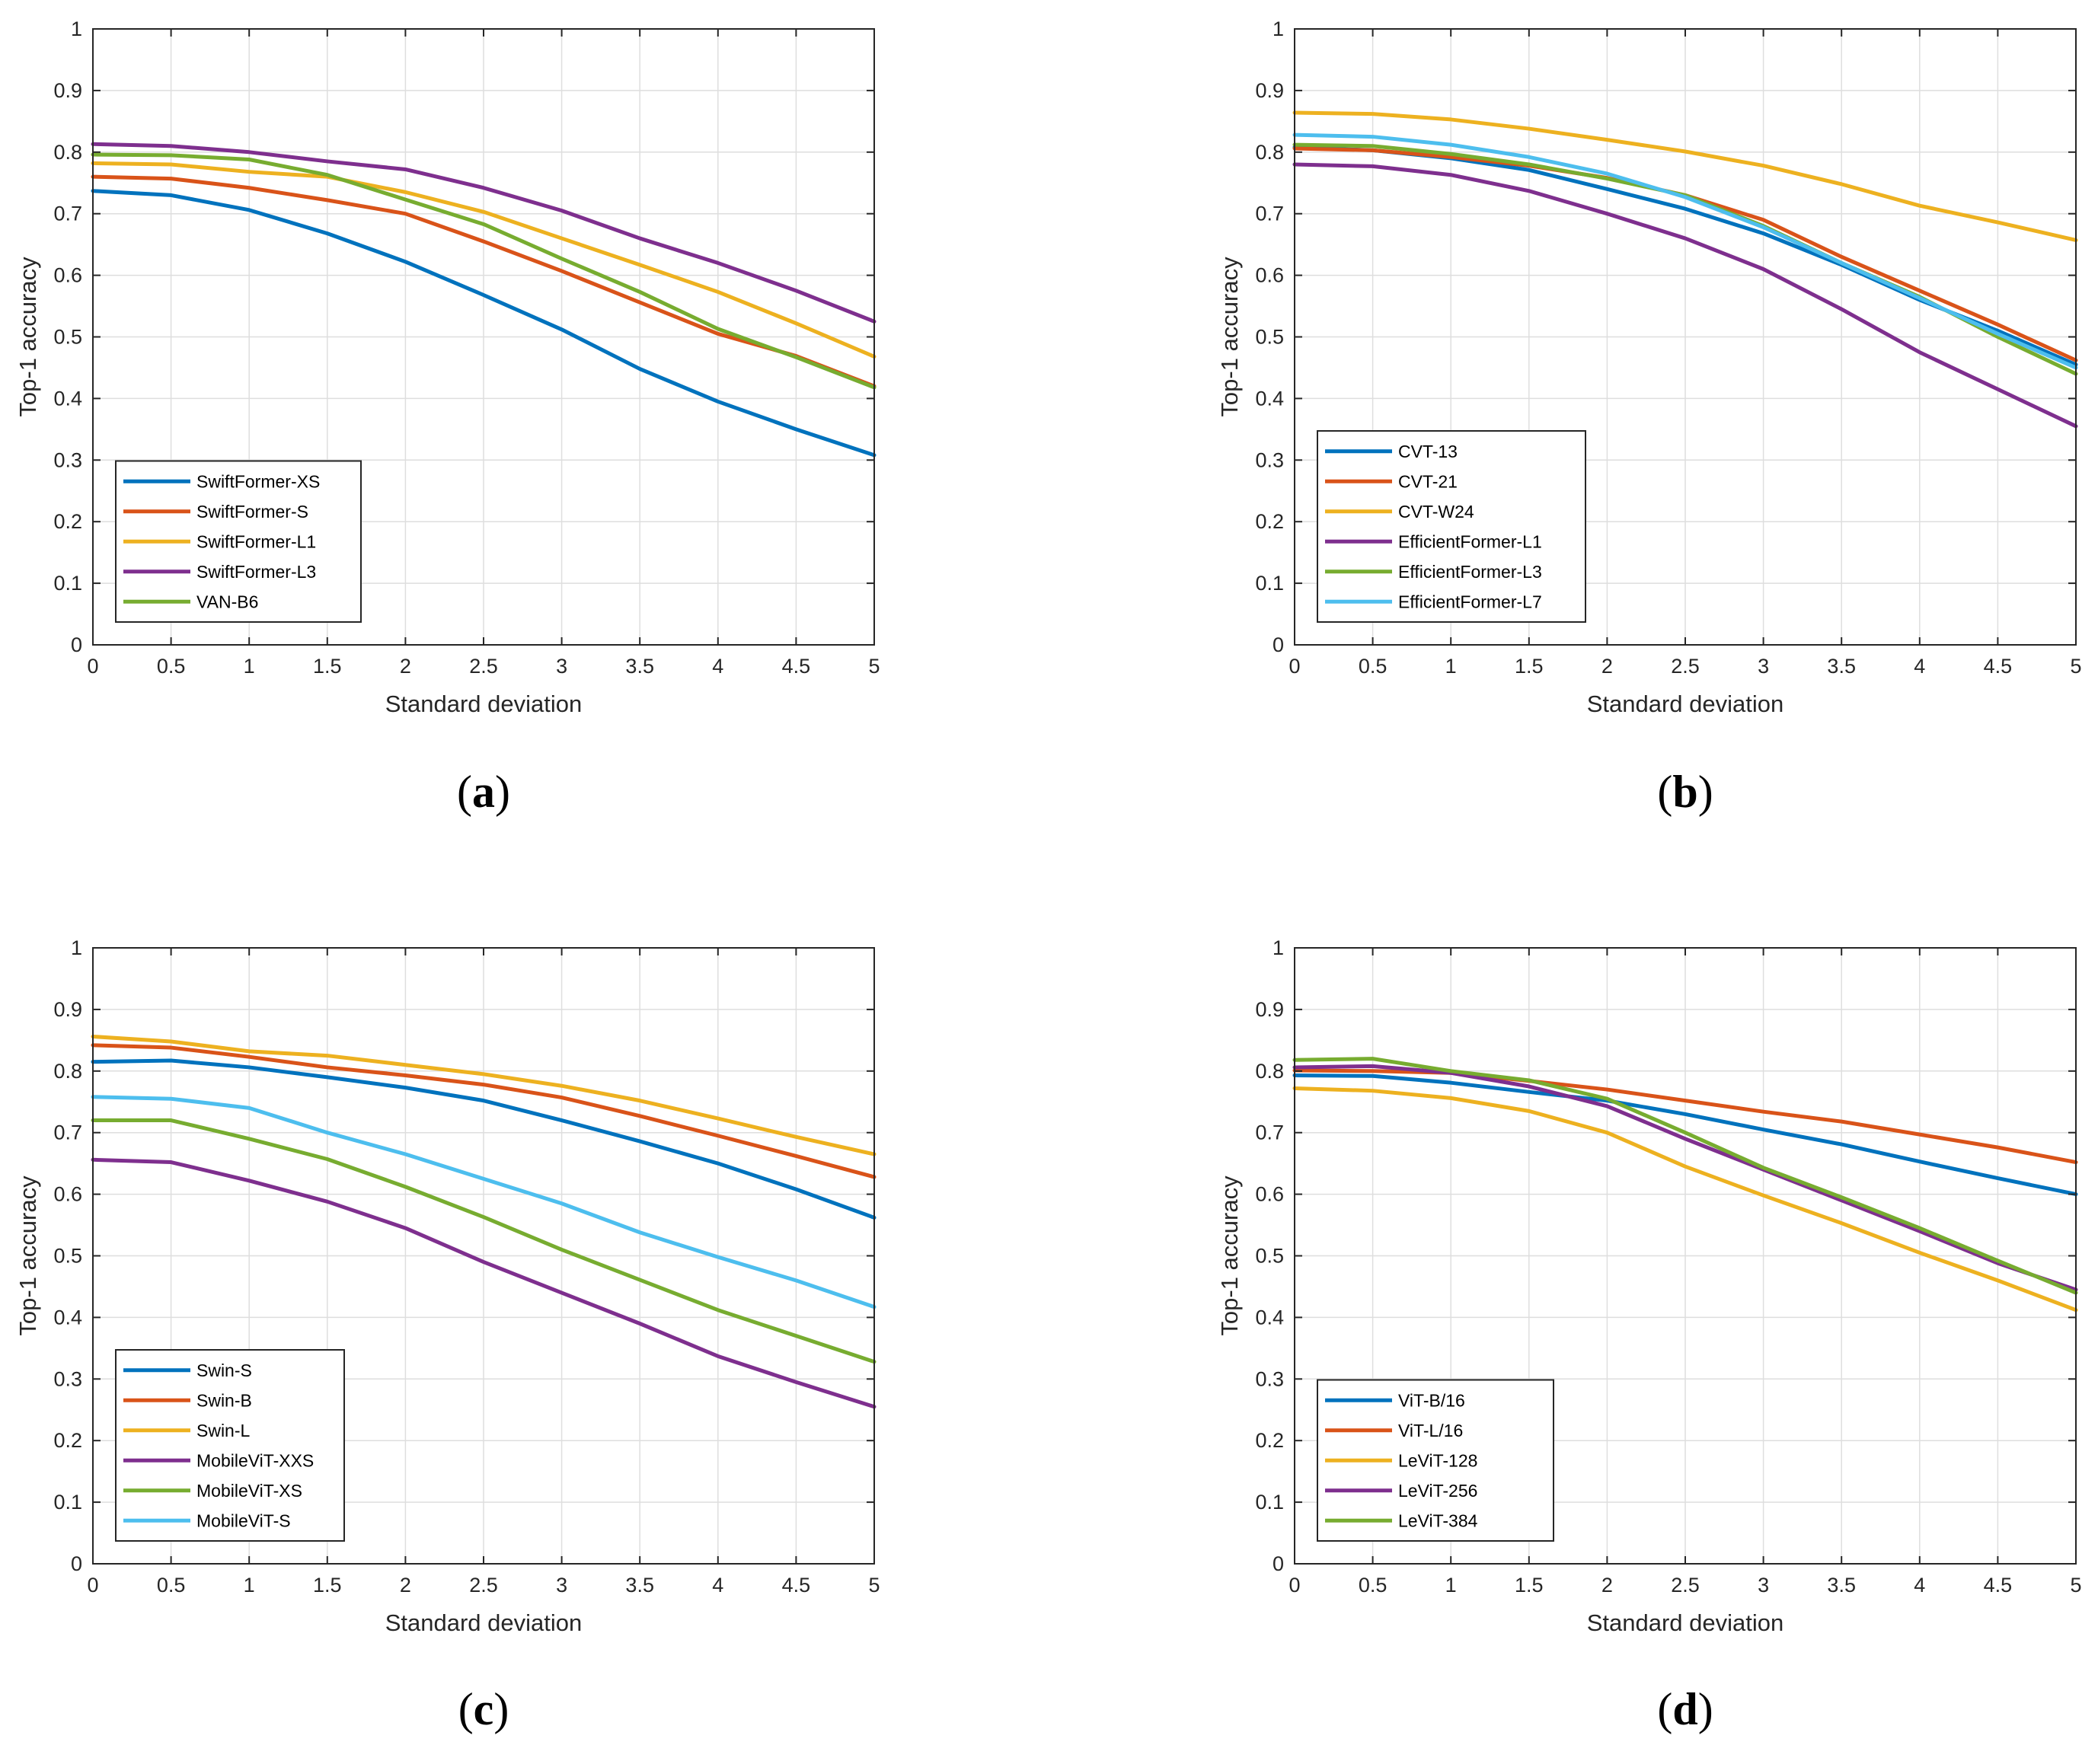 This screenshot has width=2098, height=1764. What do you see at coordinates (483, 792) in the screenshot?
I see `subfigure-caption: (a)` at bounding box center [483, 792].